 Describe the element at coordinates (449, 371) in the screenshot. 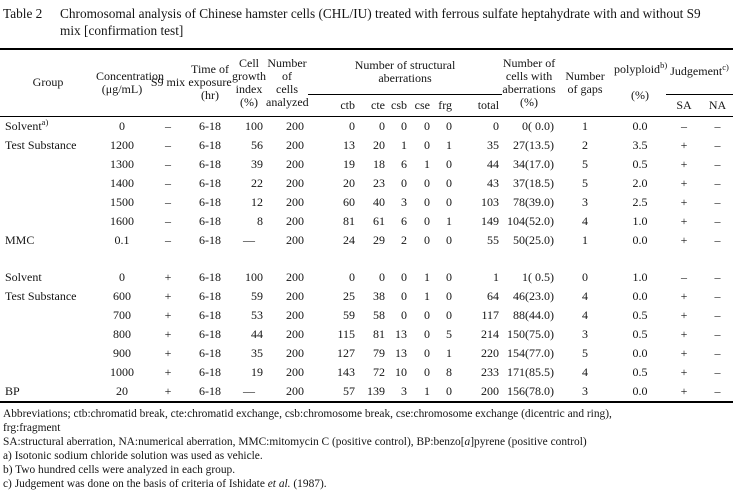

I see `cell-frg: 8` at that location.